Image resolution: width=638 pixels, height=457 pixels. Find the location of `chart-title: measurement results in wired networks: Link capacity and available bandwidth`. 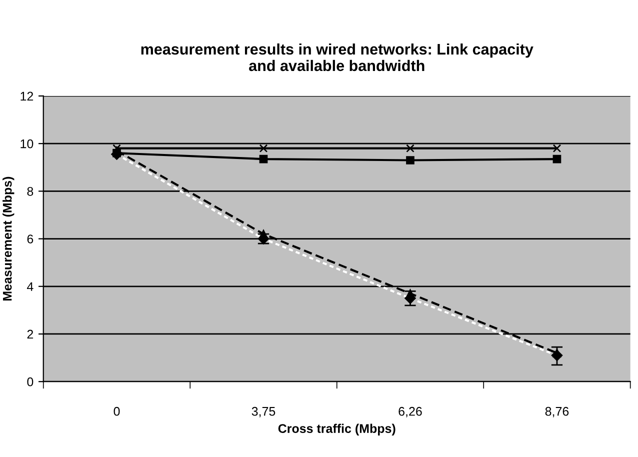

chart-title: measurement results in wired networks: Link capacity and available bandwidth is located at coordinates (337, 57).